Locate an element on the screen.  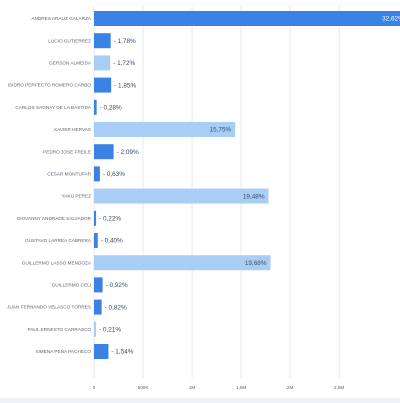
value-label: - 1,85% is located at coordinates (125, 85).